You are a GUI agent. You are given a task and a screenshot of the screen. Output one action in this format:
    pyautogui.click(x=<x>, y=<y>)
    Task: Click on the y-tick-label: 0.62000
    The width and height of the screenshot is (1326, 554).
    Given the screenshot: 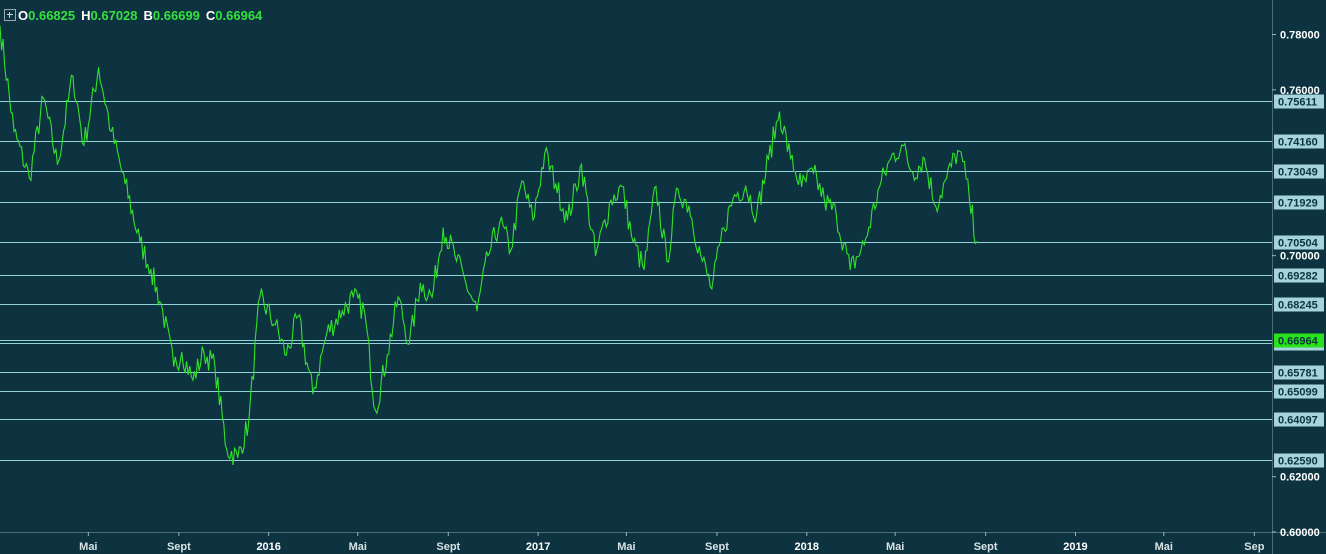 What is the action you would take?
    pyautogui.click(x=1300, y=478)
    